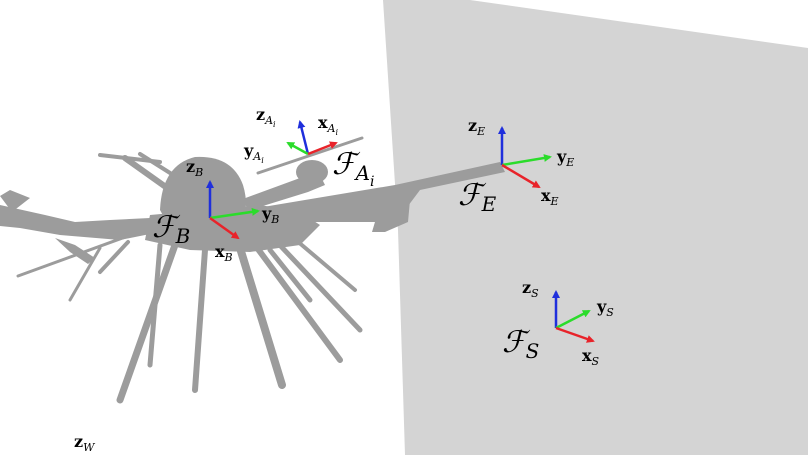 The image size is (808, 455). What do you see at coordinates (353, 168) in the screenshot?
I see `arm-frame-name: ℱAi` at bounding box center [353, 168].